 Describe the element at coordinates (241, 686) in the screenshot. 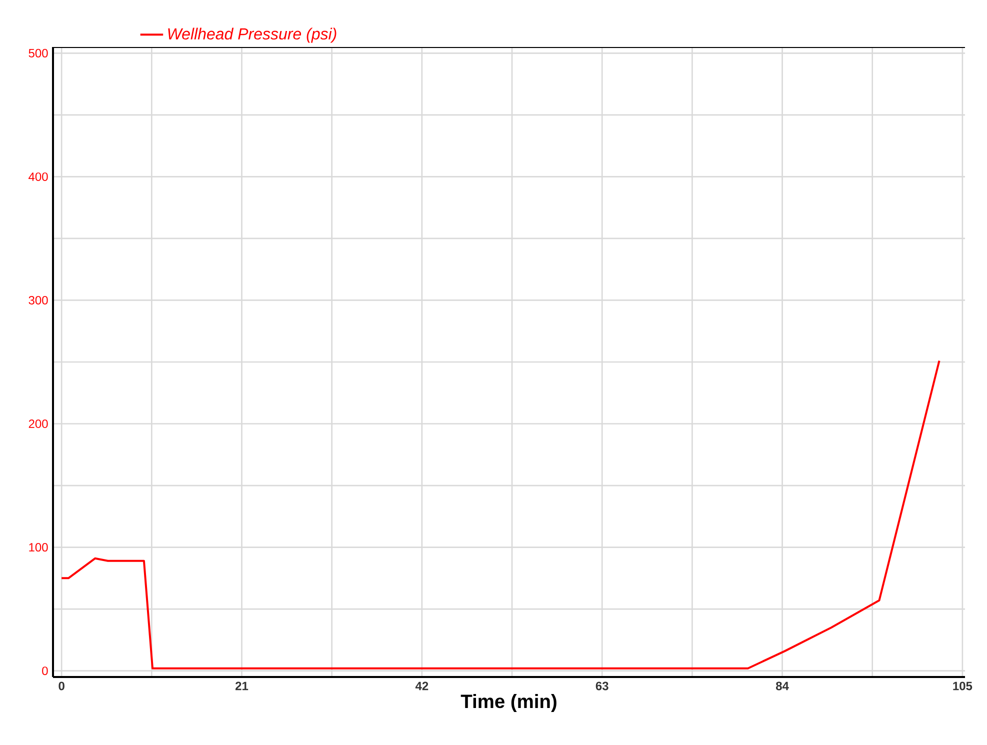

I see `x-tick-label: 21` at that location.